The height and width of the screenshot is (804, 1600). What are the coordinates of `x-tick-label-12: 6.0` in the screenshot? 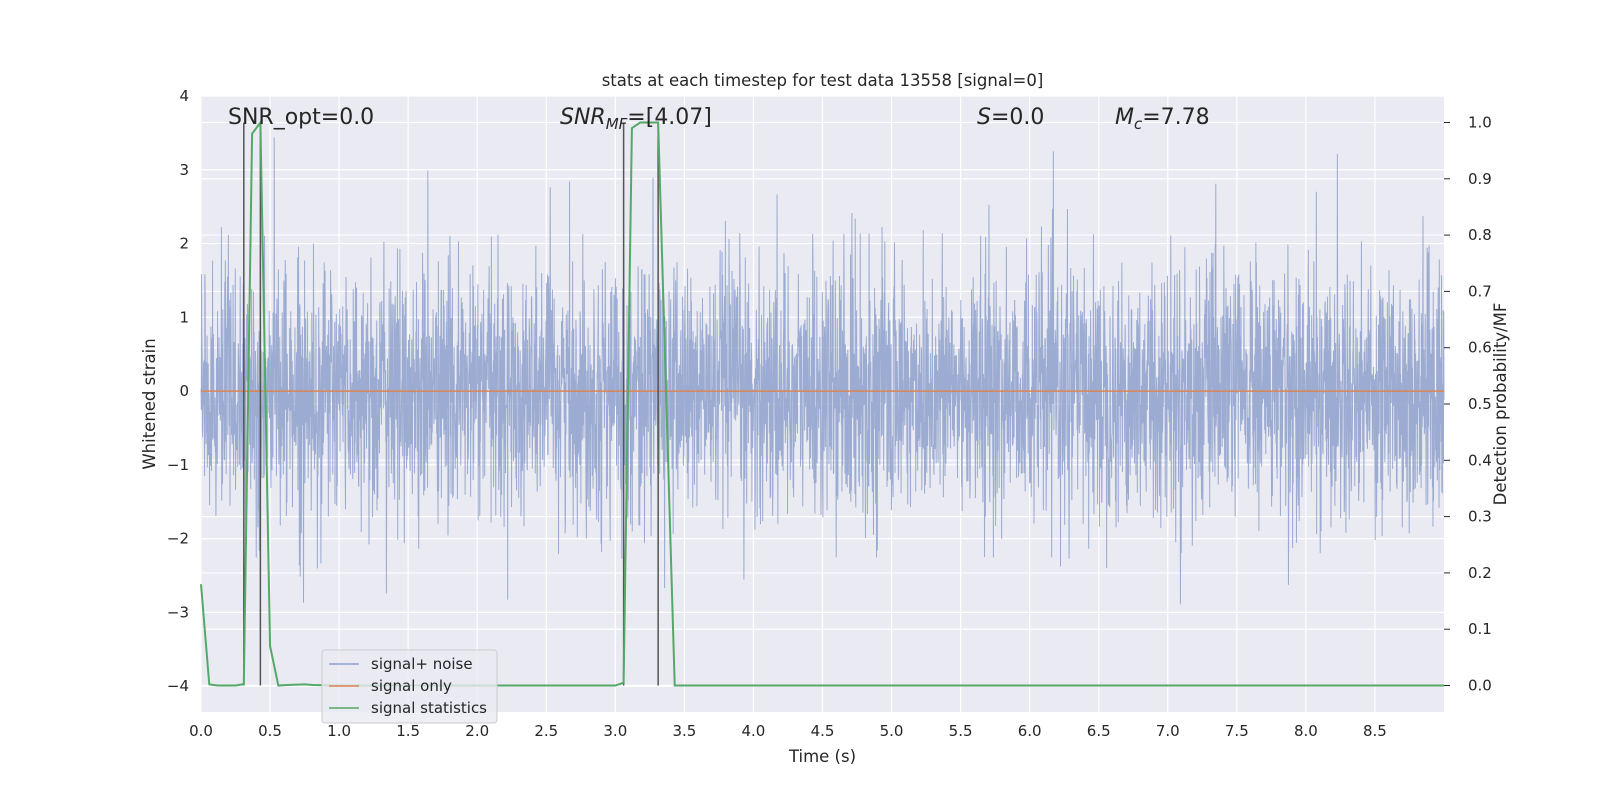 It's located at (1030, 731).